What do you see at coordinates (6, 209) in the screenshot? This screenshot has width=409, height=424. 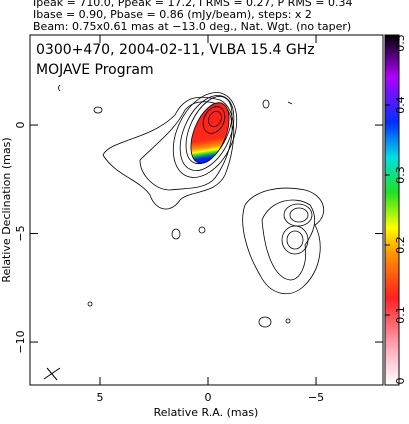 I see `y-axis-label: Relative Declination (mas)` at bounding box center [6, 209].